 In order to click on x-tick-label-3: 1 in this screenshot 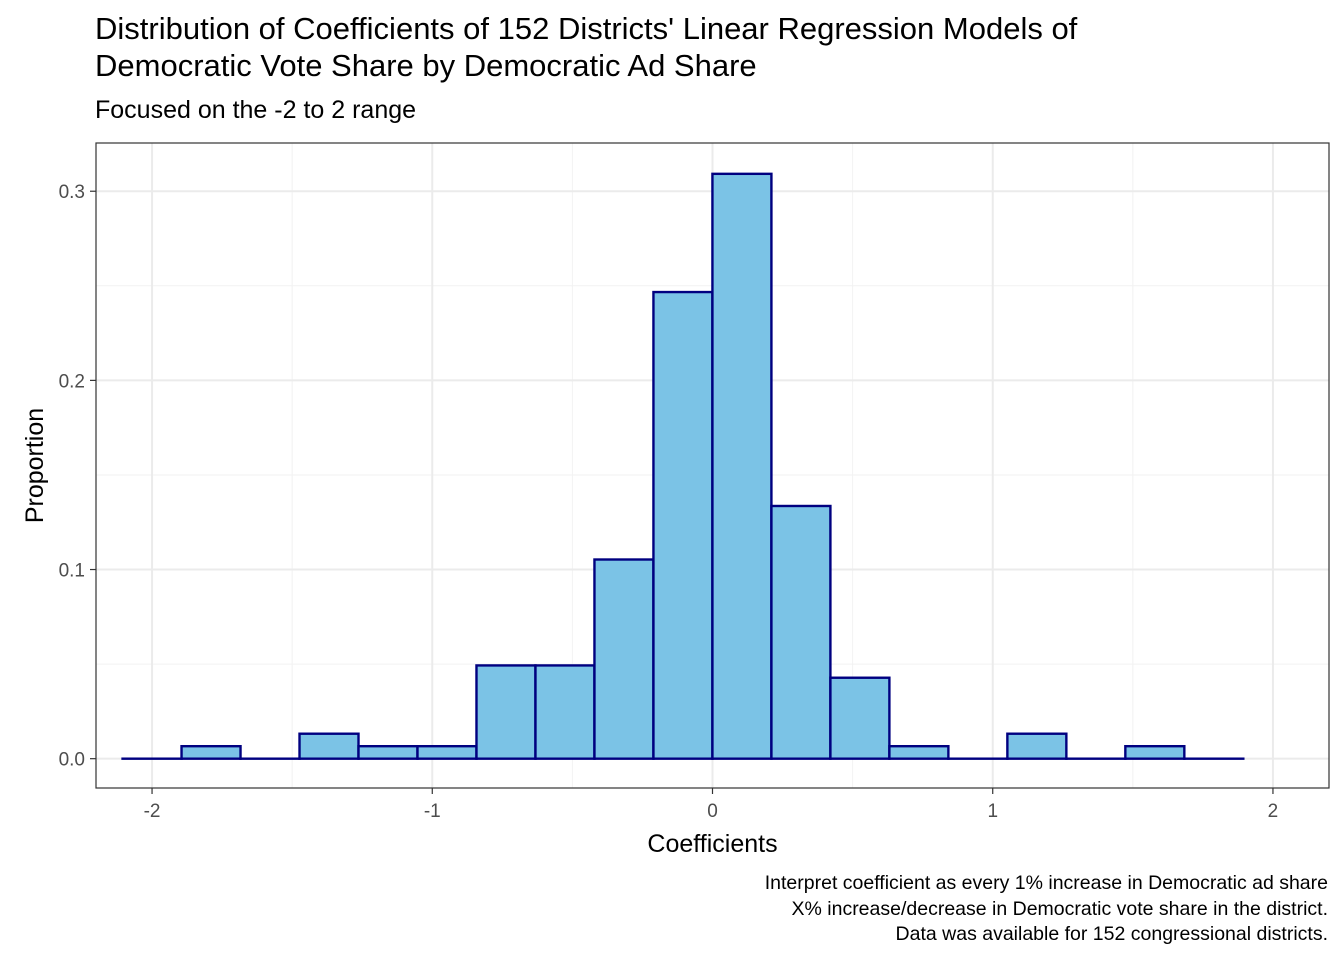, I will do `click(992, 811)`.